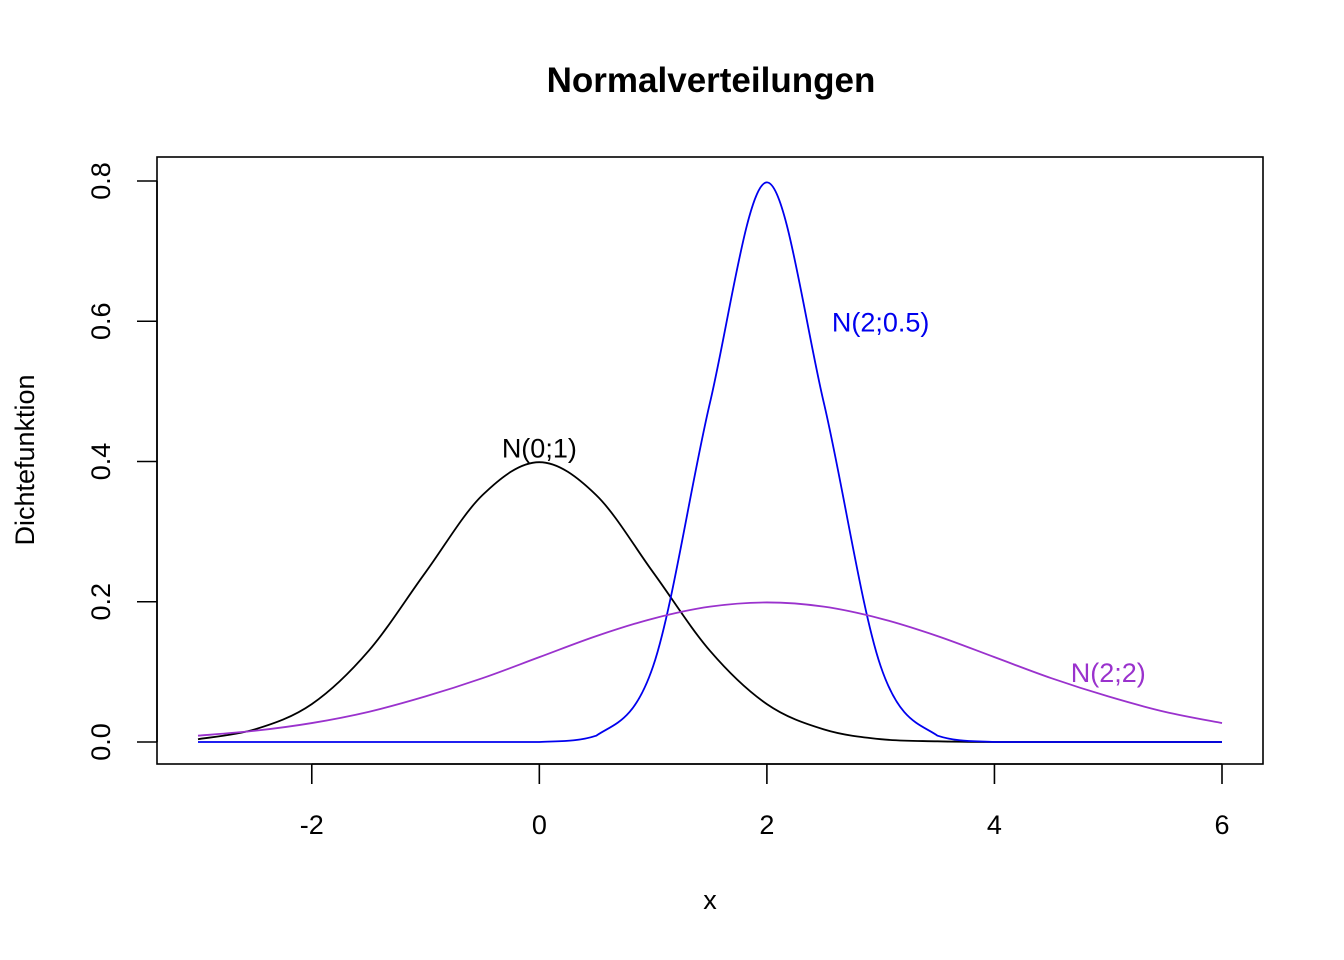 This screenshot has width=1344, height=960. Describe the element at coordinates (101, 602) in the screenshot. I see `y-tick-label: 0.2` at that location.